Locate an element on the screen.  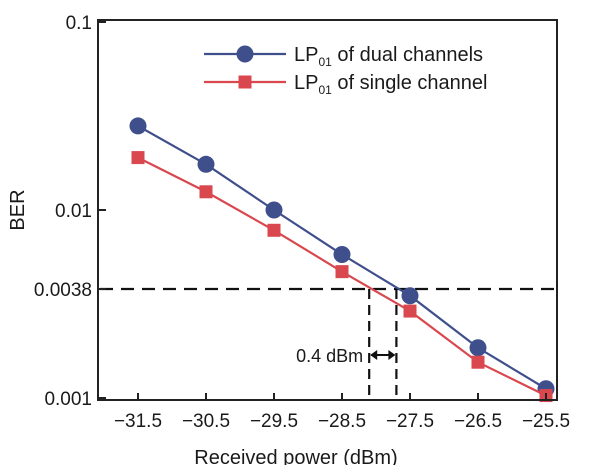
y-axis-label: BER is located at coordinates (18, 209).